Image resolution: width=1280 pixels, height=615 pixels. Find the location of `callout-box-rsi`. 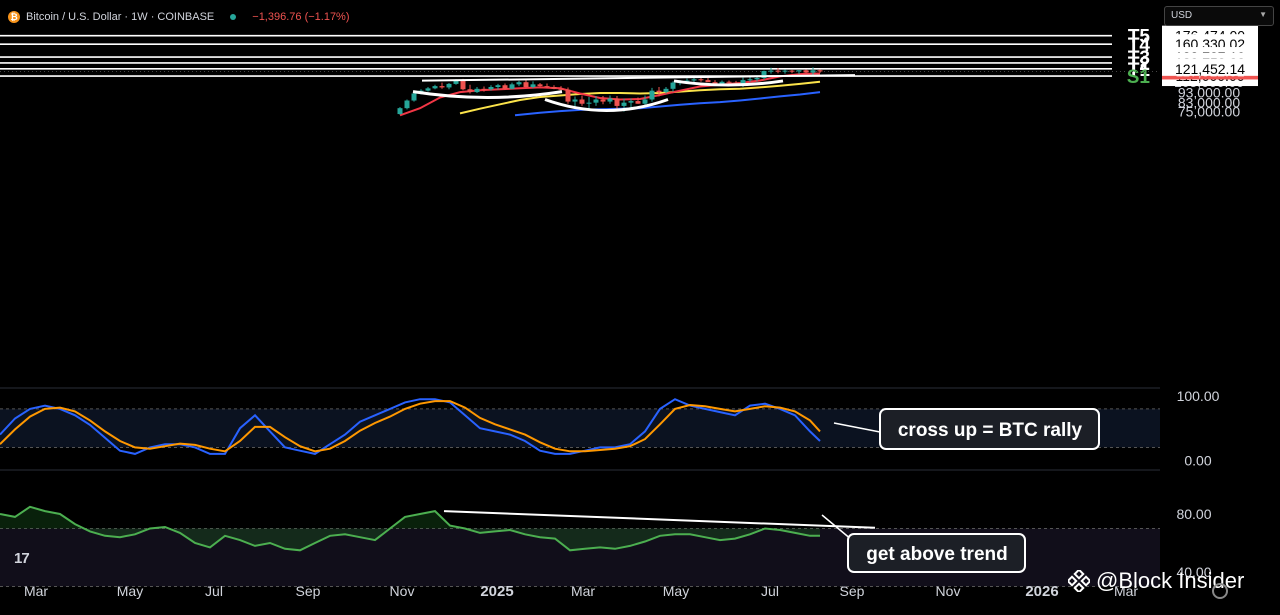

callout-box-rsi is located at coordinates (936, 553).